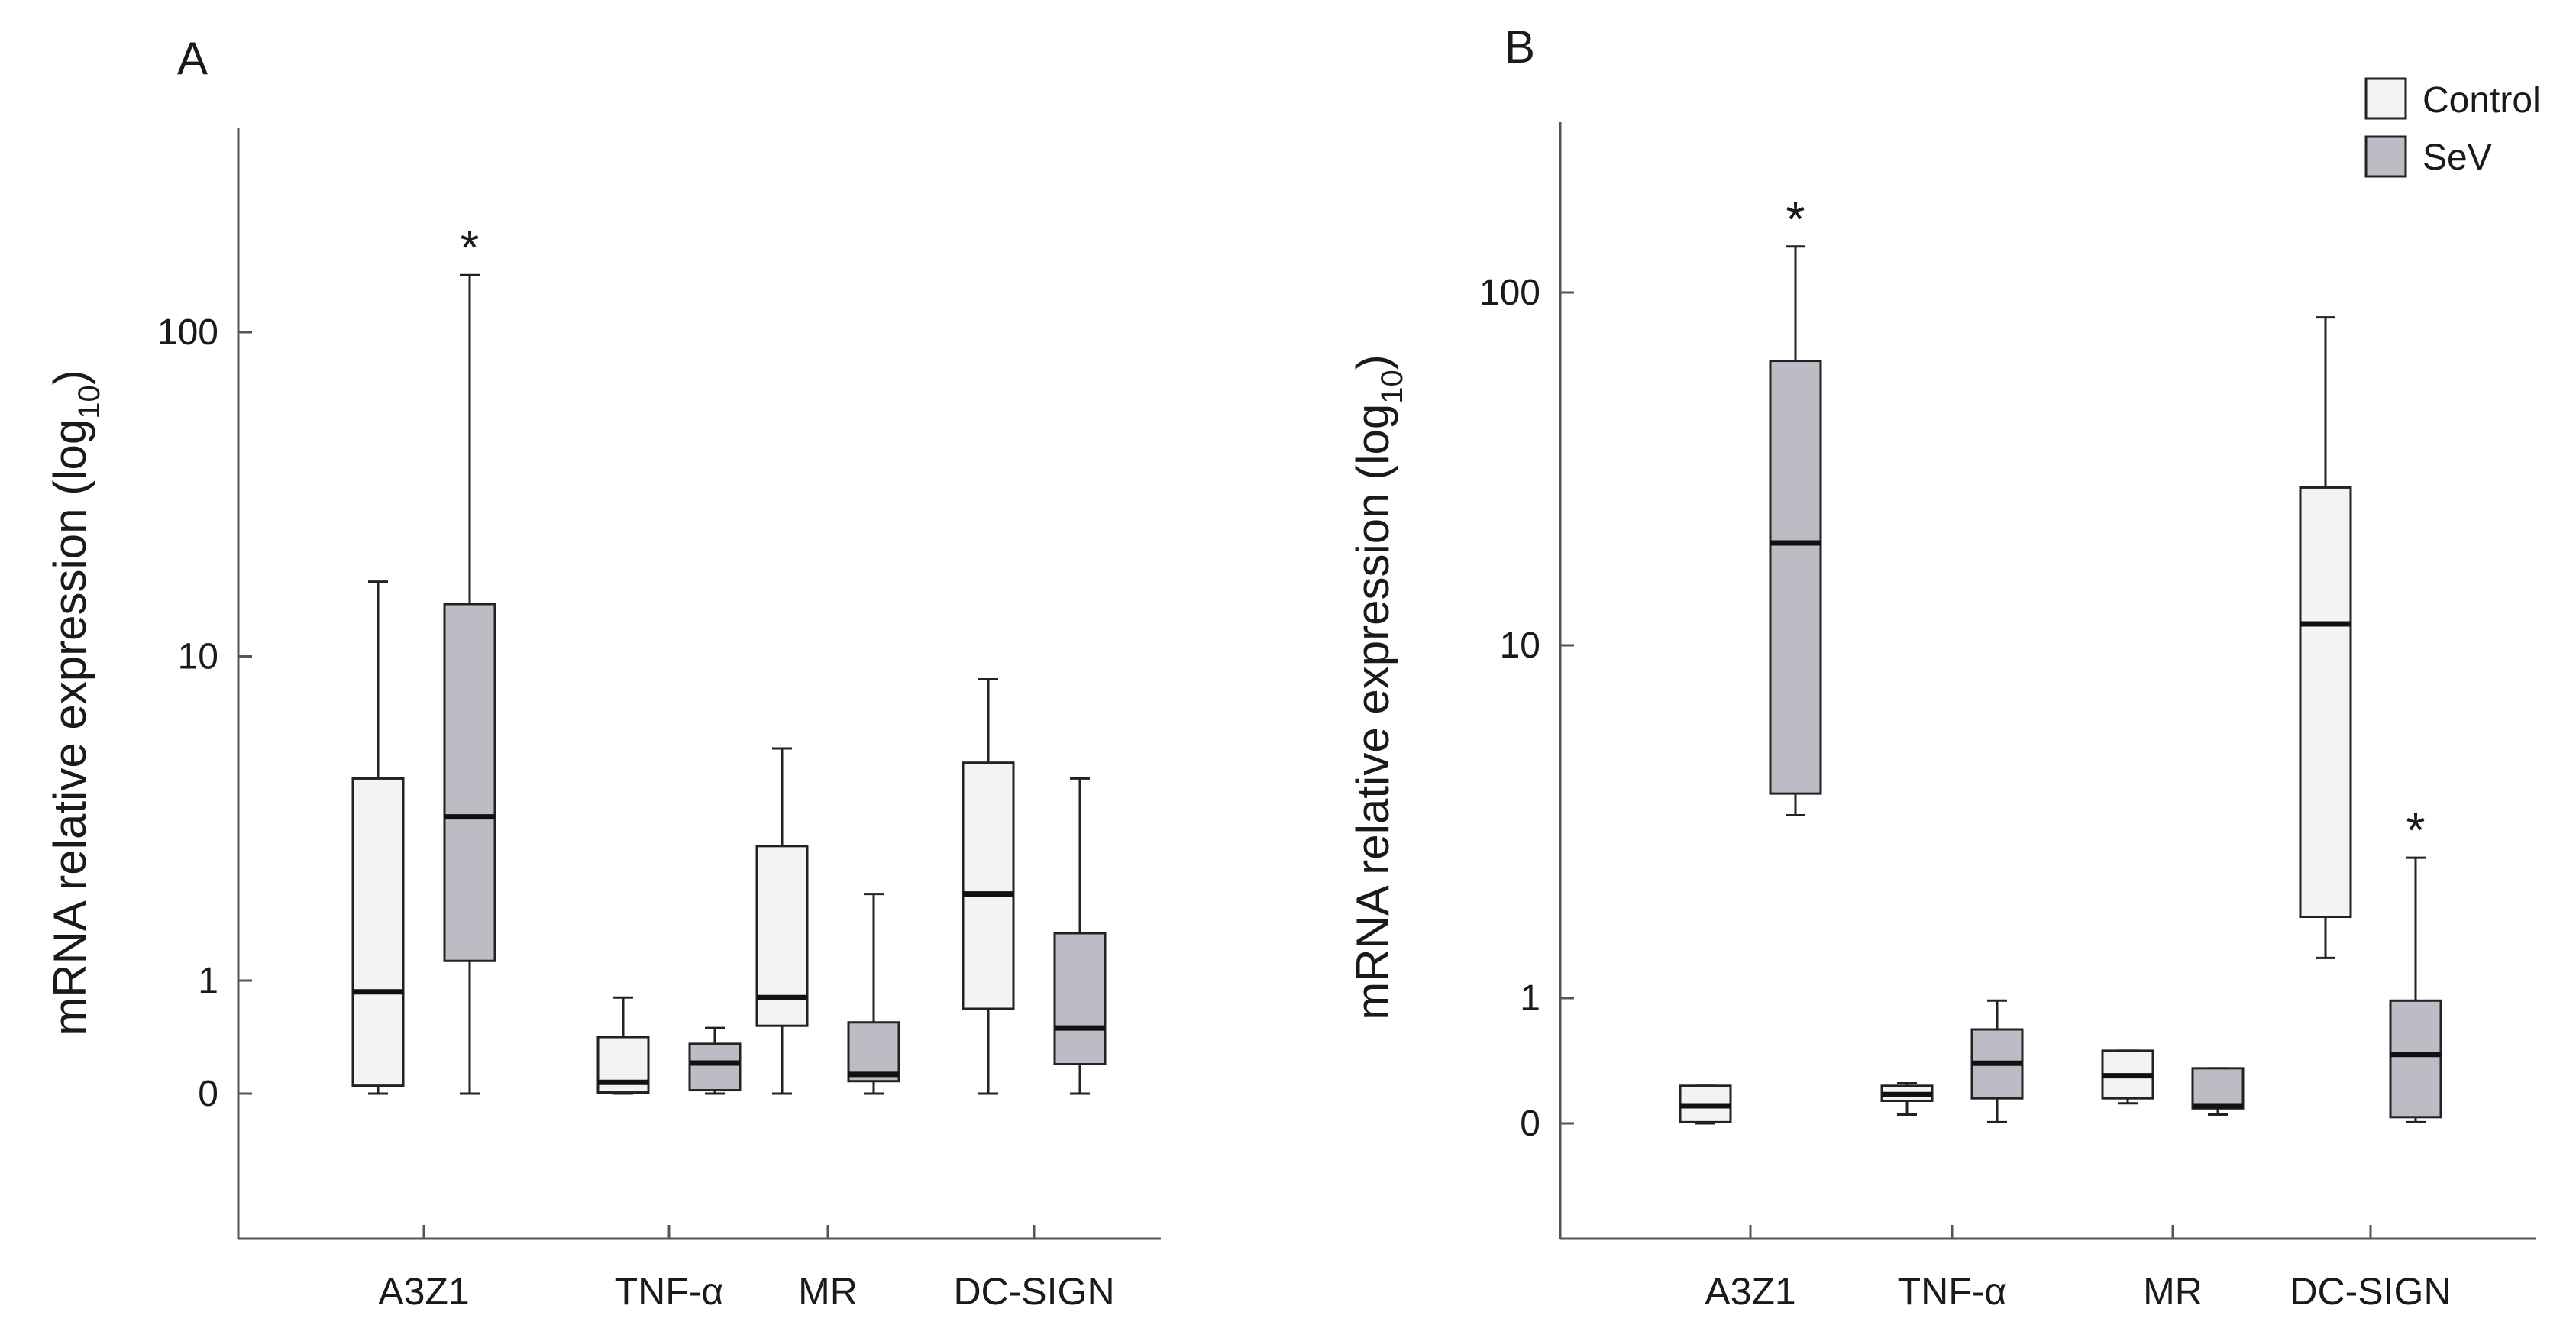 The width and height of the screenshot is (2576, 1325). I want to click on panel-label: A, so click(192, 58).